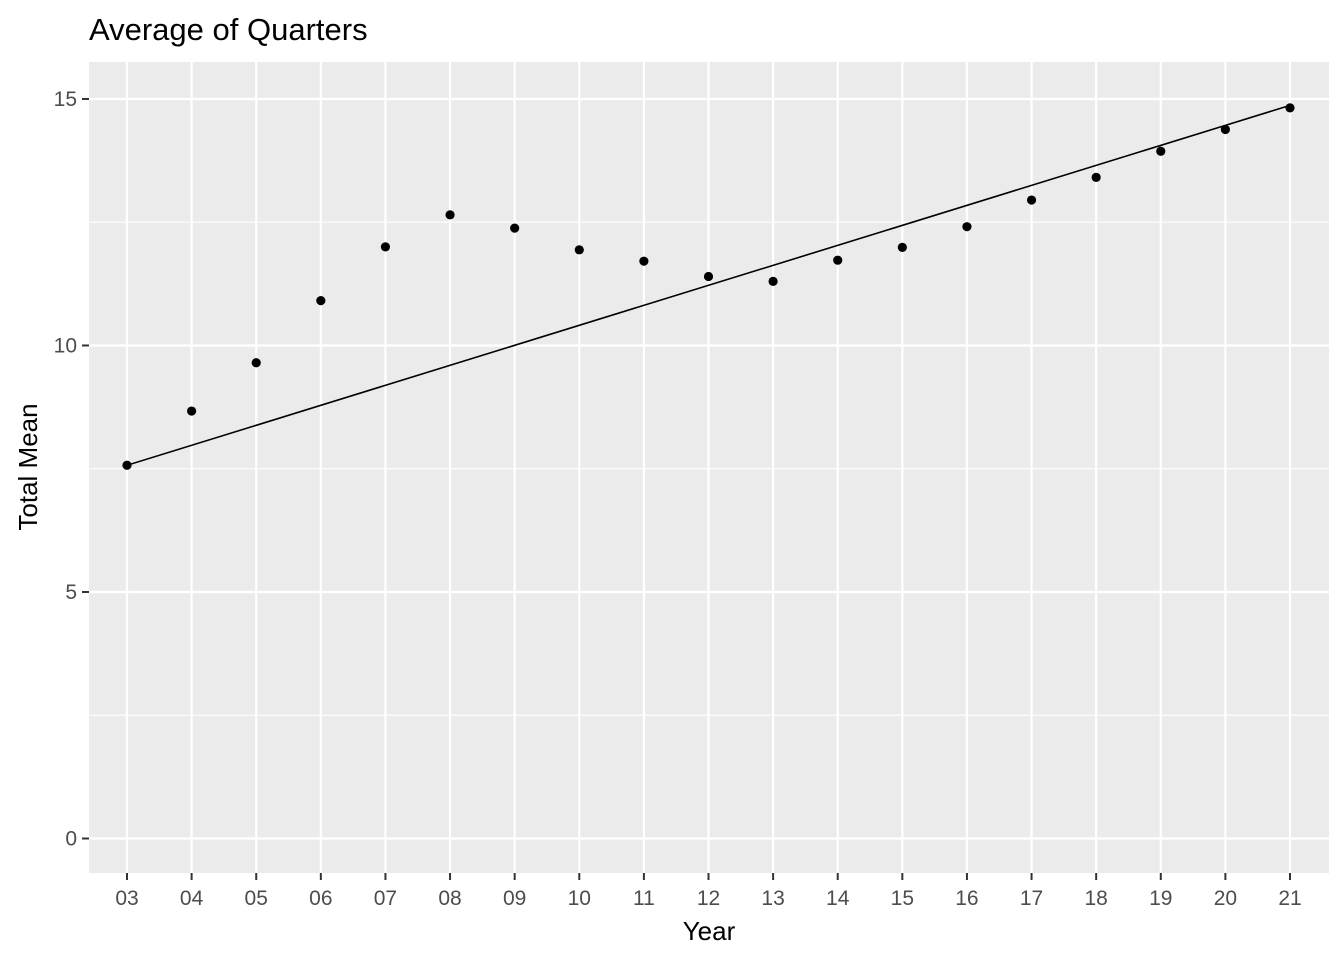 Image resolution: width=1344 pixels, height=960 pixels. I want to click on y-tick-label: 15, so click(65, 99).